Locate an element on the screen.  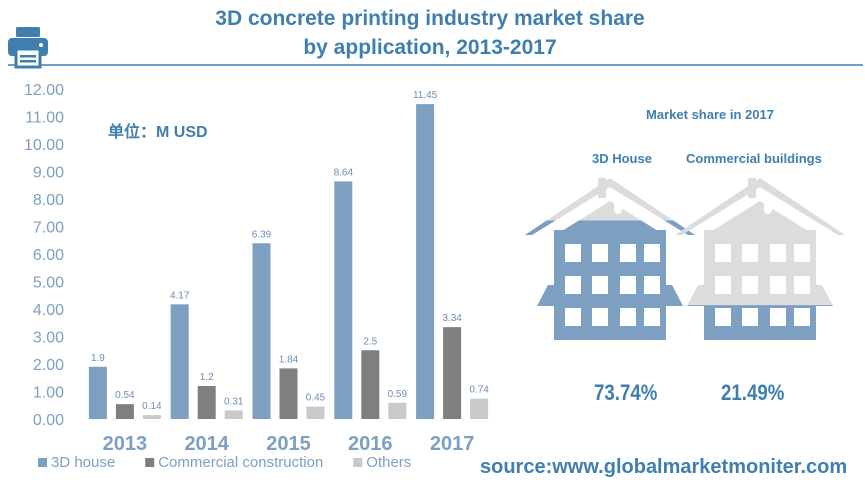
y-tick-label: 1.00 is located at coordinates (48, 393).